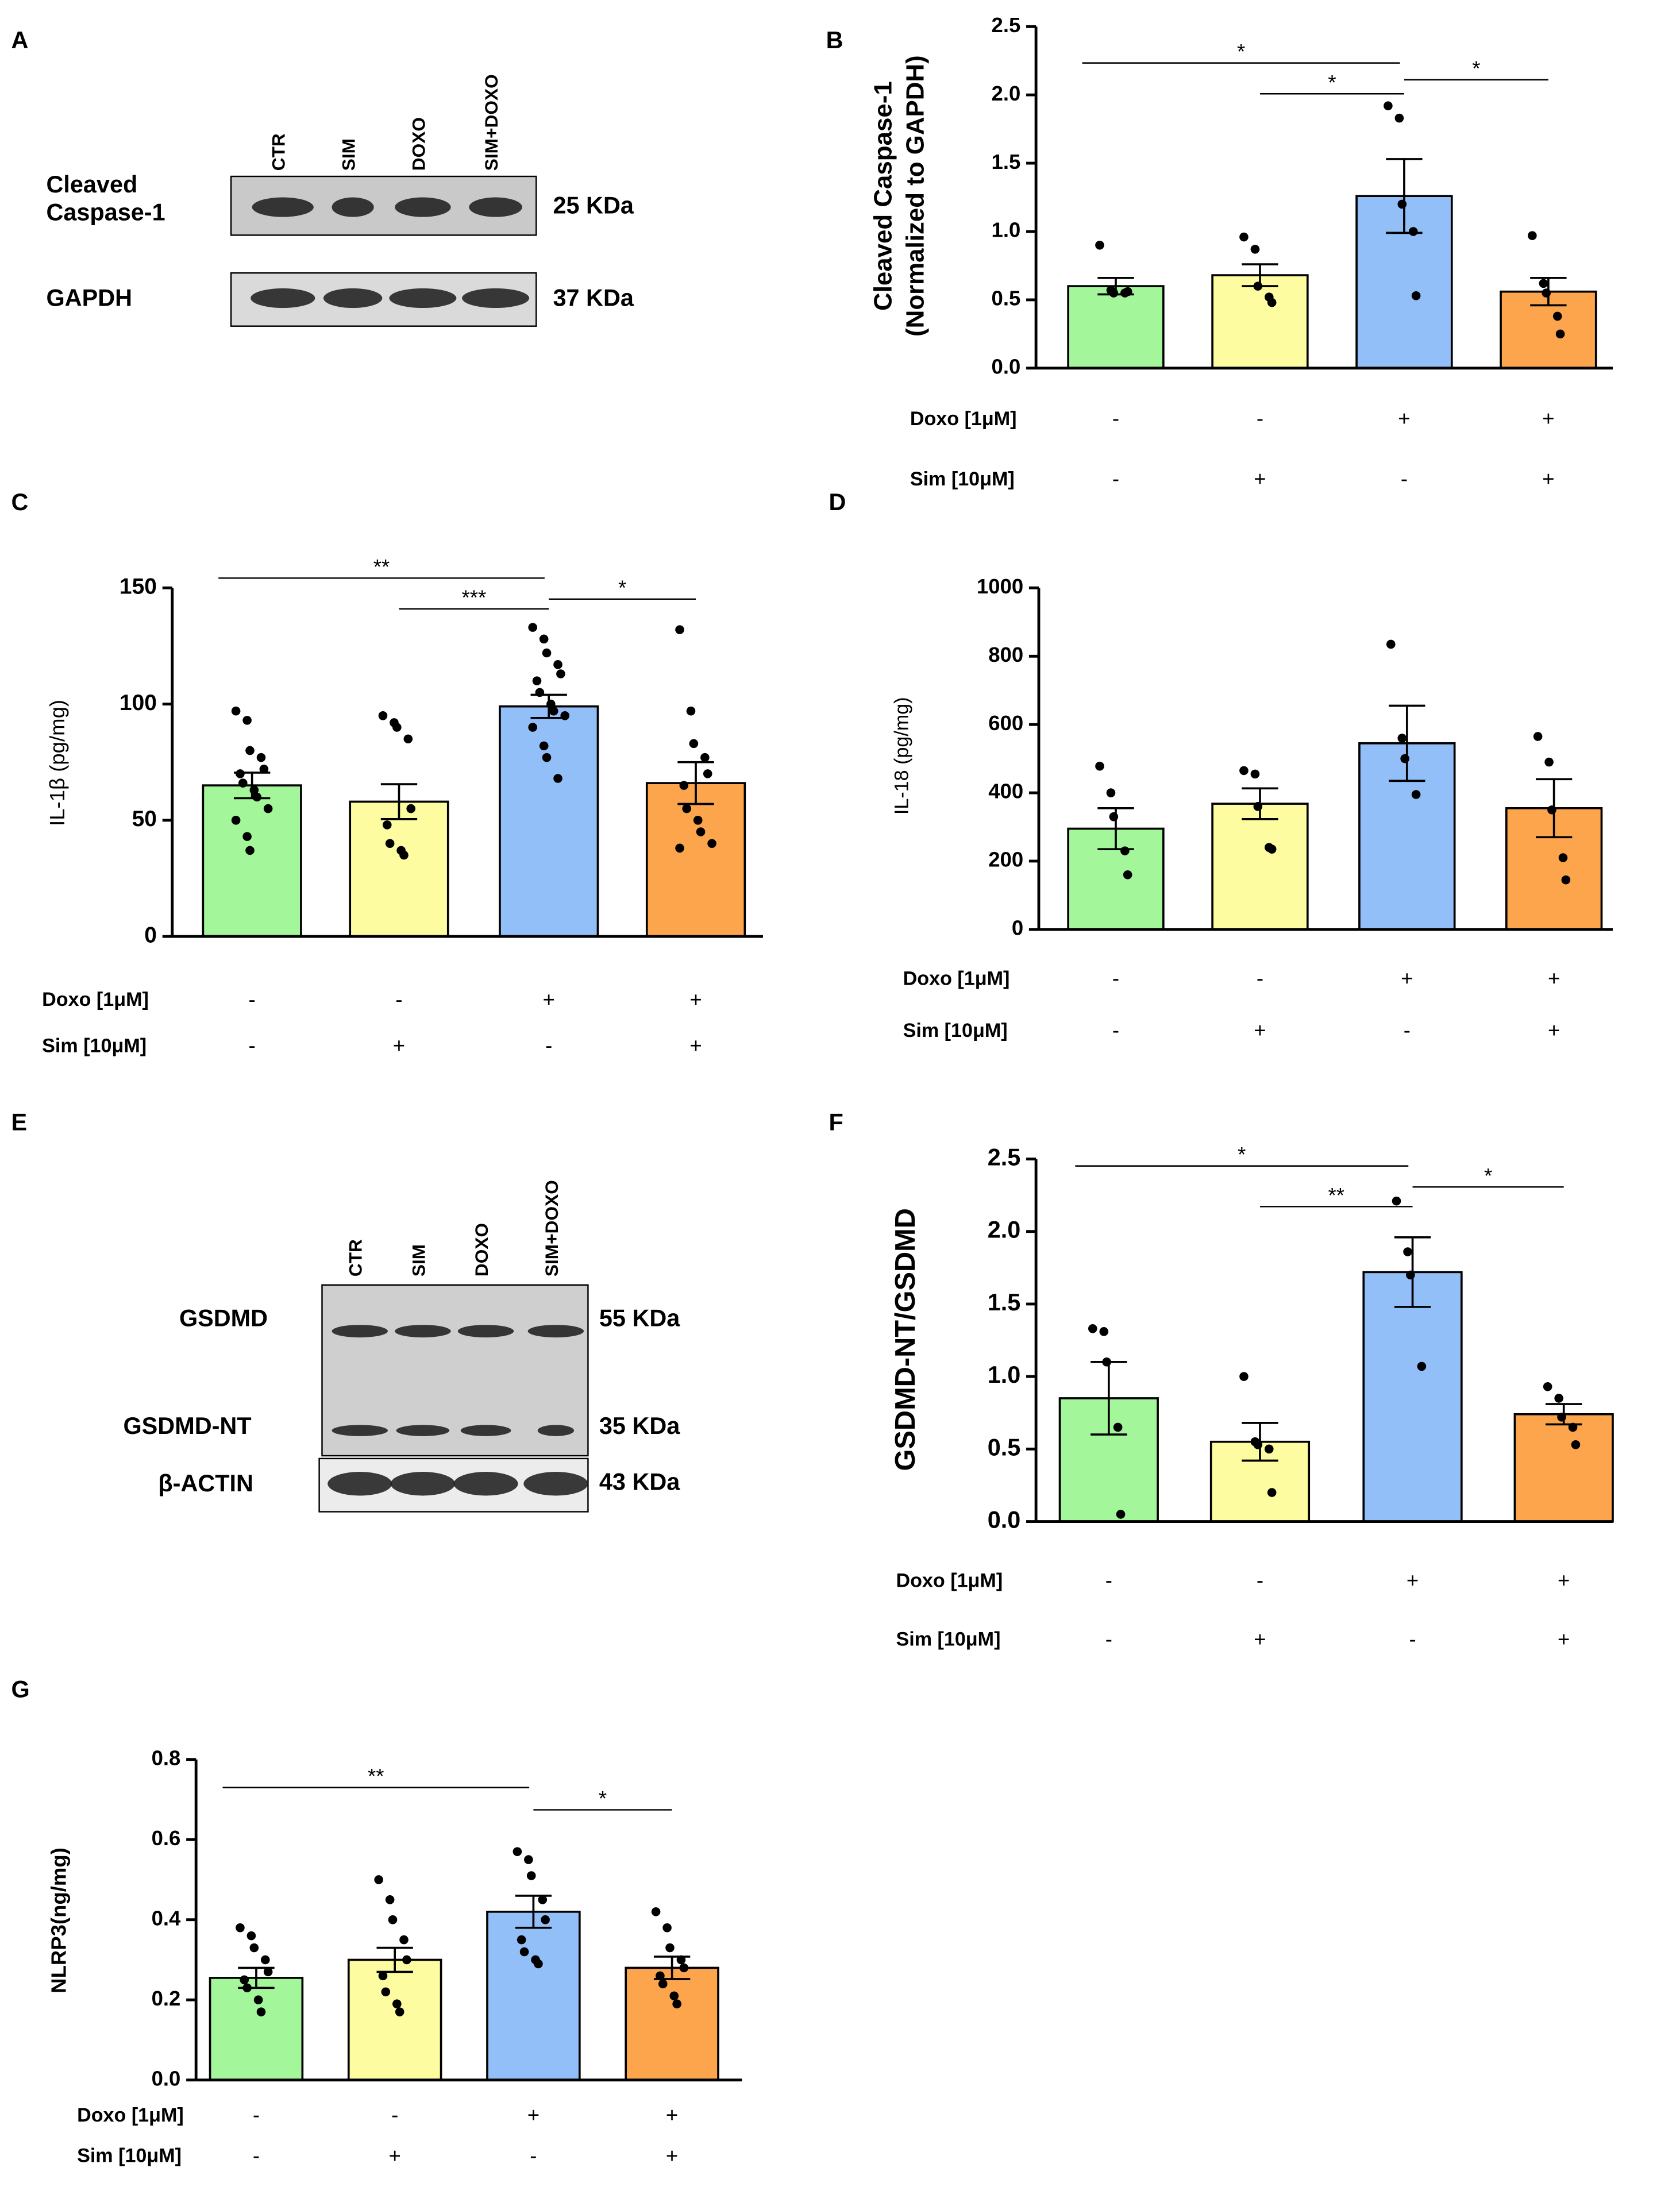 The image size is (1680, 2206). What do you see at coordinates (139, 586) in the screenshot?
I see `y-tick-label: 150` at bounding box center [139, 586].